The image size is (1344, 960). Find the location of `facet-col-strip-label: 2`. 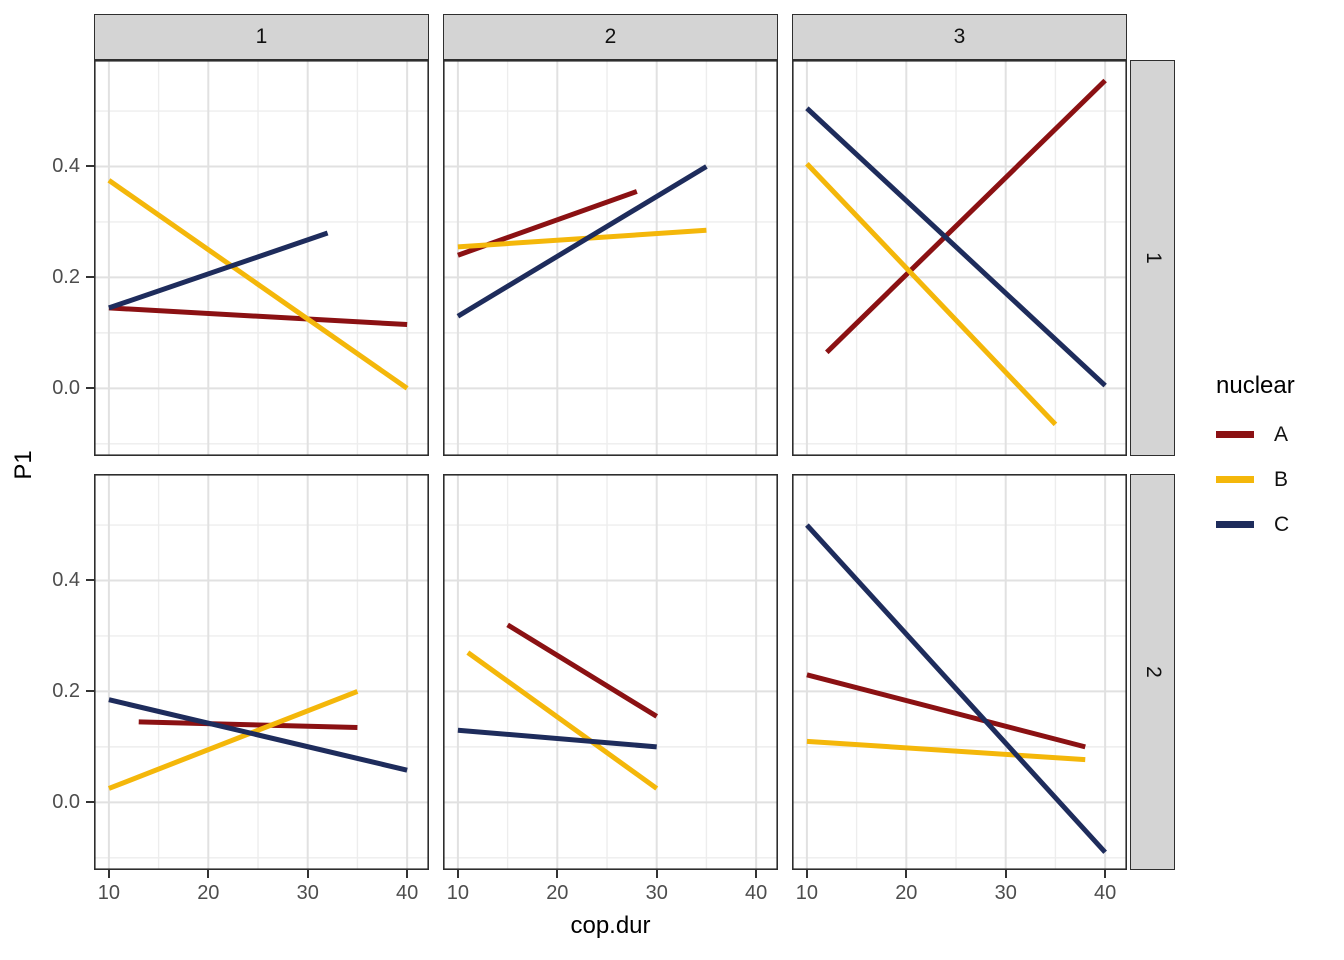

facet-col-strip-label: 2 is located at coordinates (610, 36).